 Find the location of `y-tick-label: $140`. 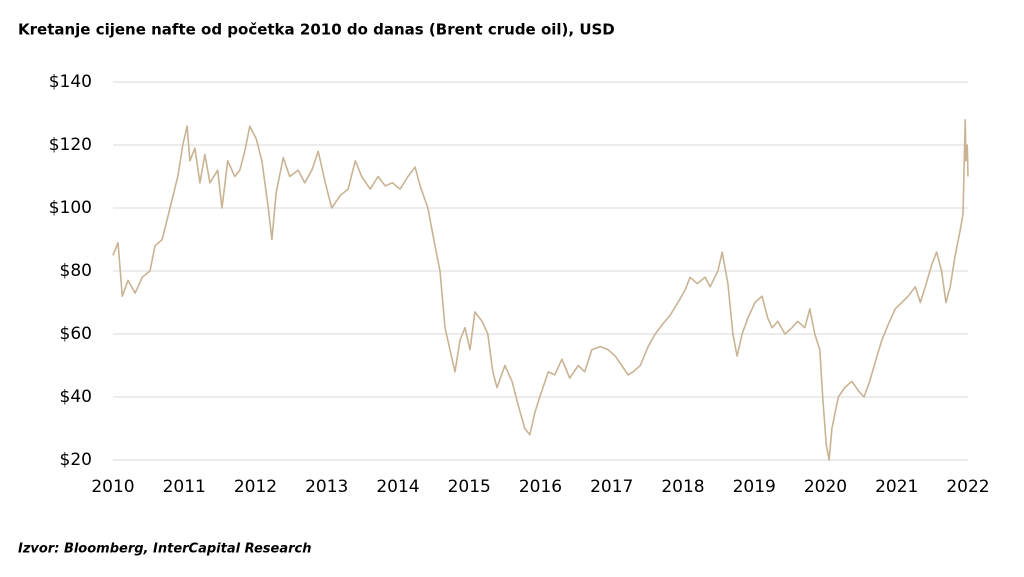

y-tick-label: $140 is located at coordinates (70, 82).